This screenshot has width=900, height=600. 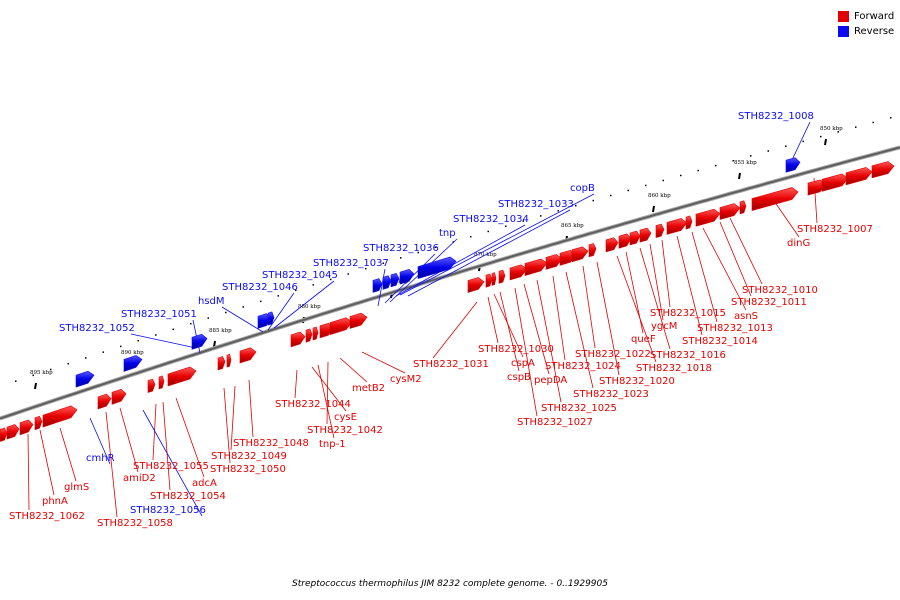 I want to click on gene-label-sth8232-1049: STH8232_1049, so click(x=249, y=456).